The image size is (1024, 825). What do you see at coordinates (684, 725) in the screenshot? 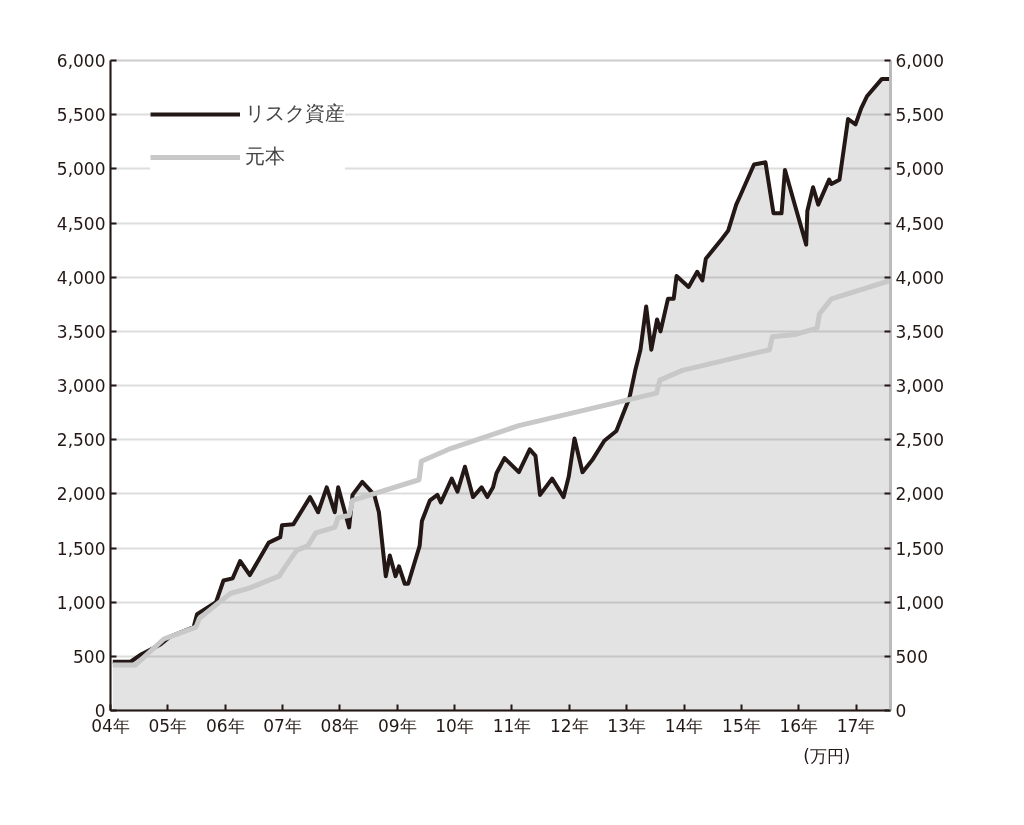
I see `x-tick-label: 14年` at bounding box center [684, 725].